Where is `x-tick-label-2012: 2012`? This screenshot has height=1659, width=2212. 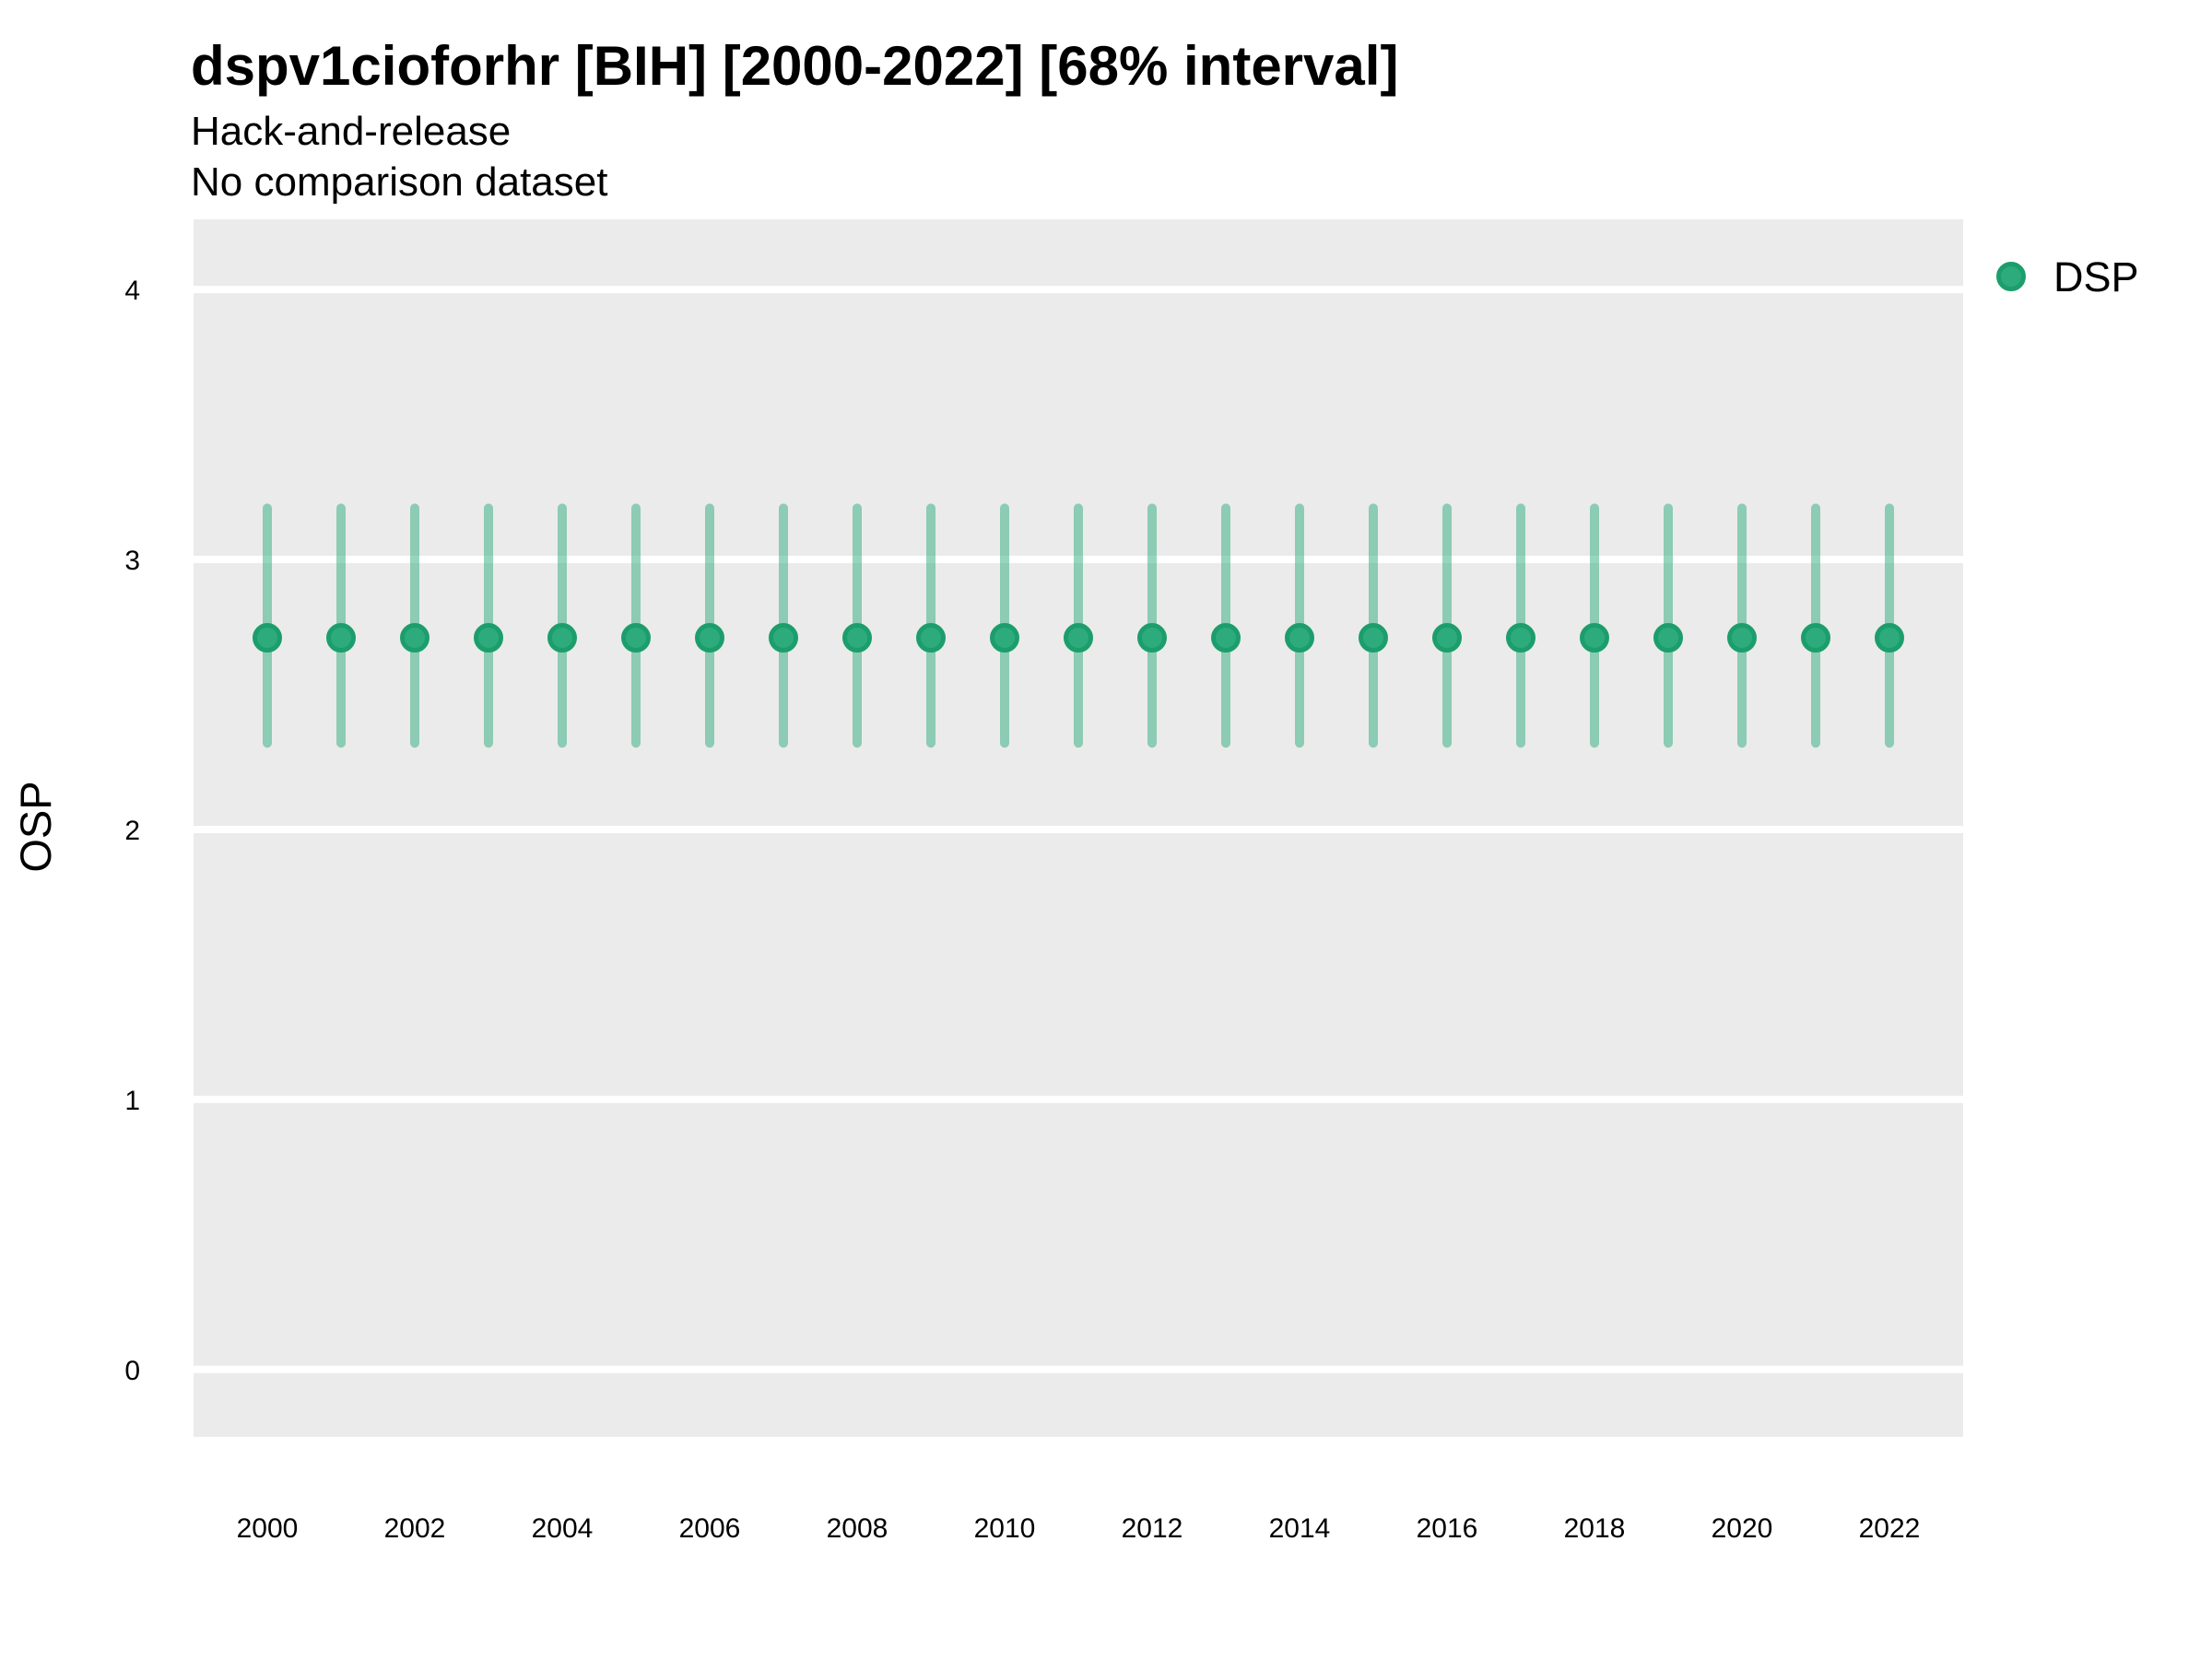
x-tick-label-2012: 2012 is located at coordinates (1152, 1528).